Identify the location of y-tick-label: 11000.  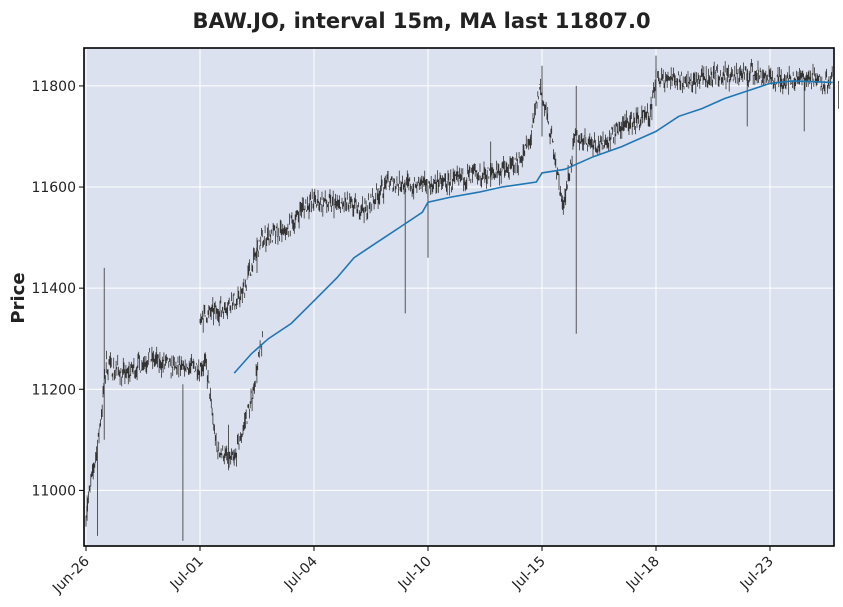
(53, 491).